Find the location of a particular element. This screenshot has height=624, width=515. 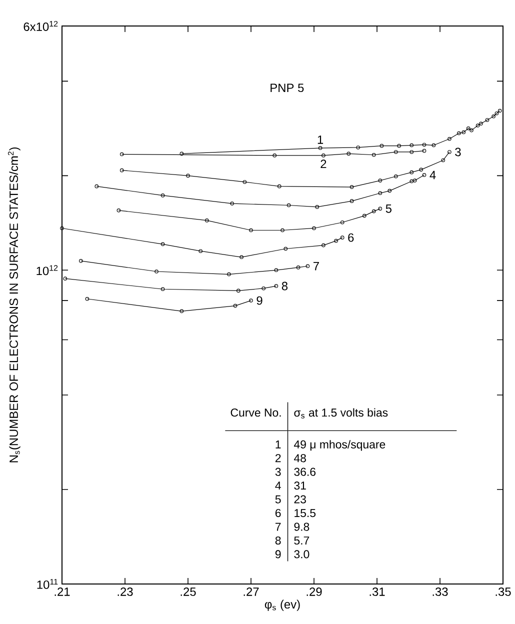

annotation: 9.8 is located at coordinates (302, 526).